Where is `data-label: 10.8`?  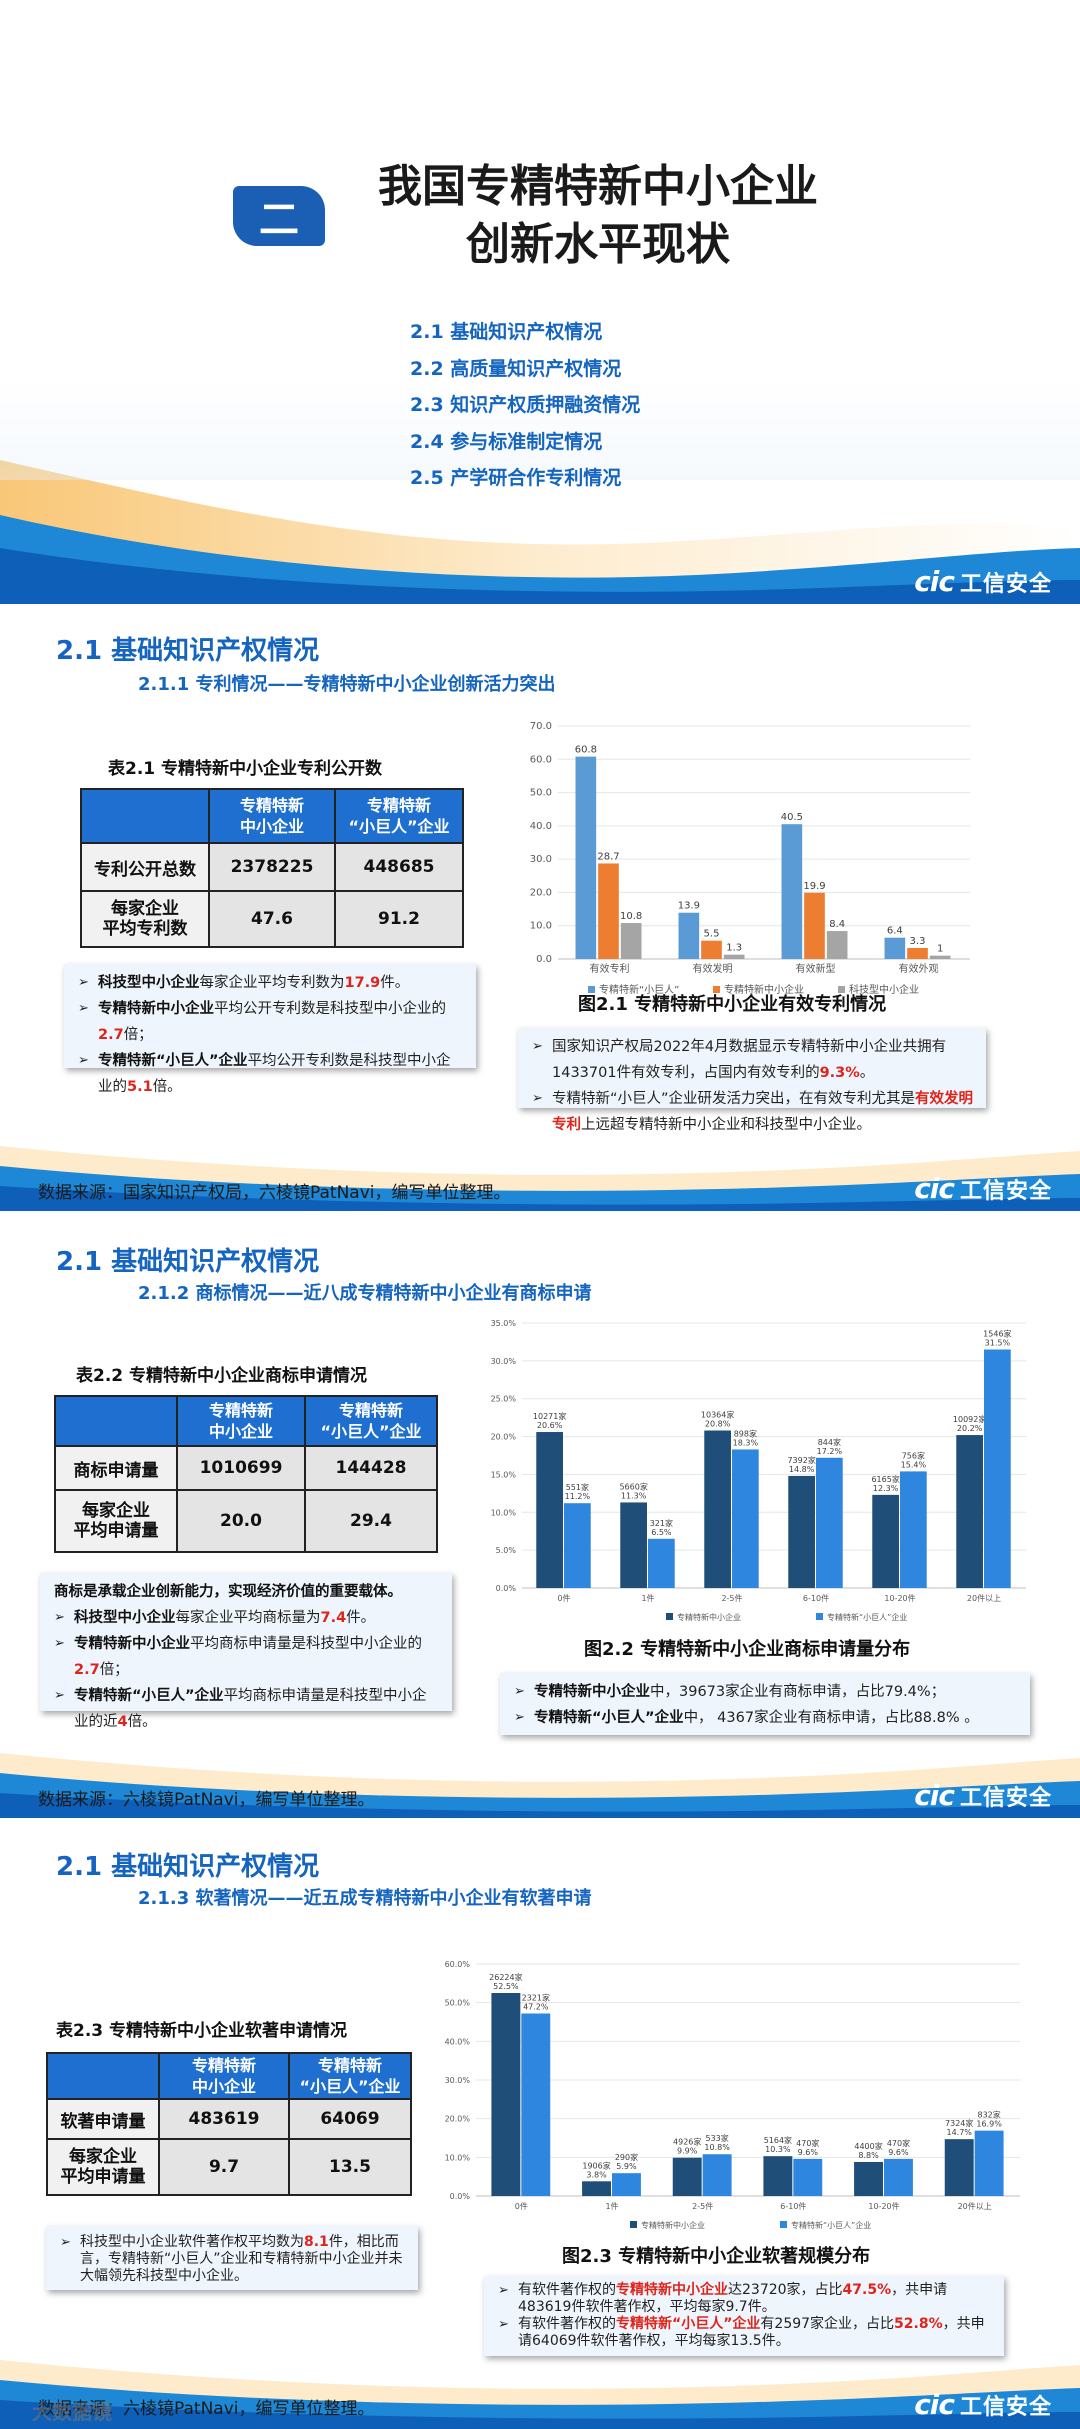
data-label: 10.8 is located at coordinates (631, 916).